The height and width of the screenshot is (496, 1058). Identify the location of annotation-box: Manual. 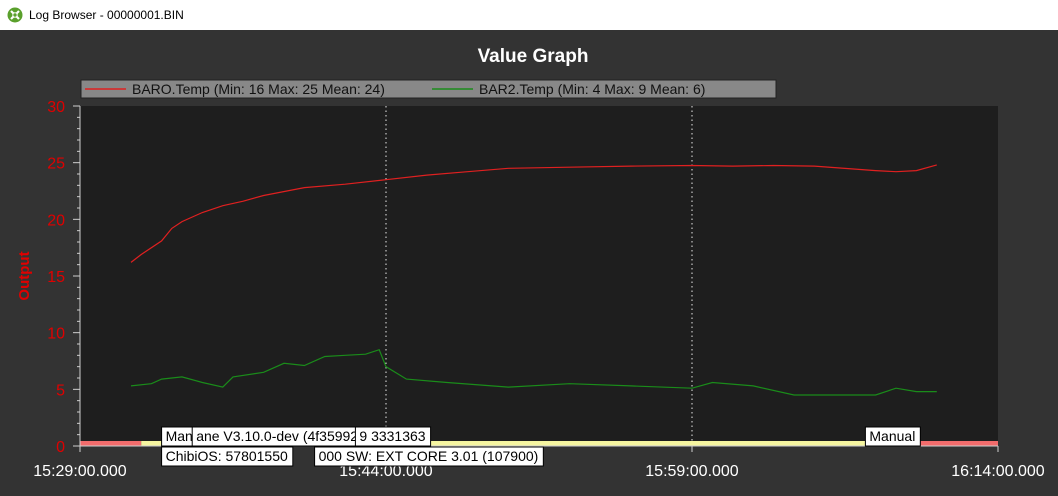
(892, 436).